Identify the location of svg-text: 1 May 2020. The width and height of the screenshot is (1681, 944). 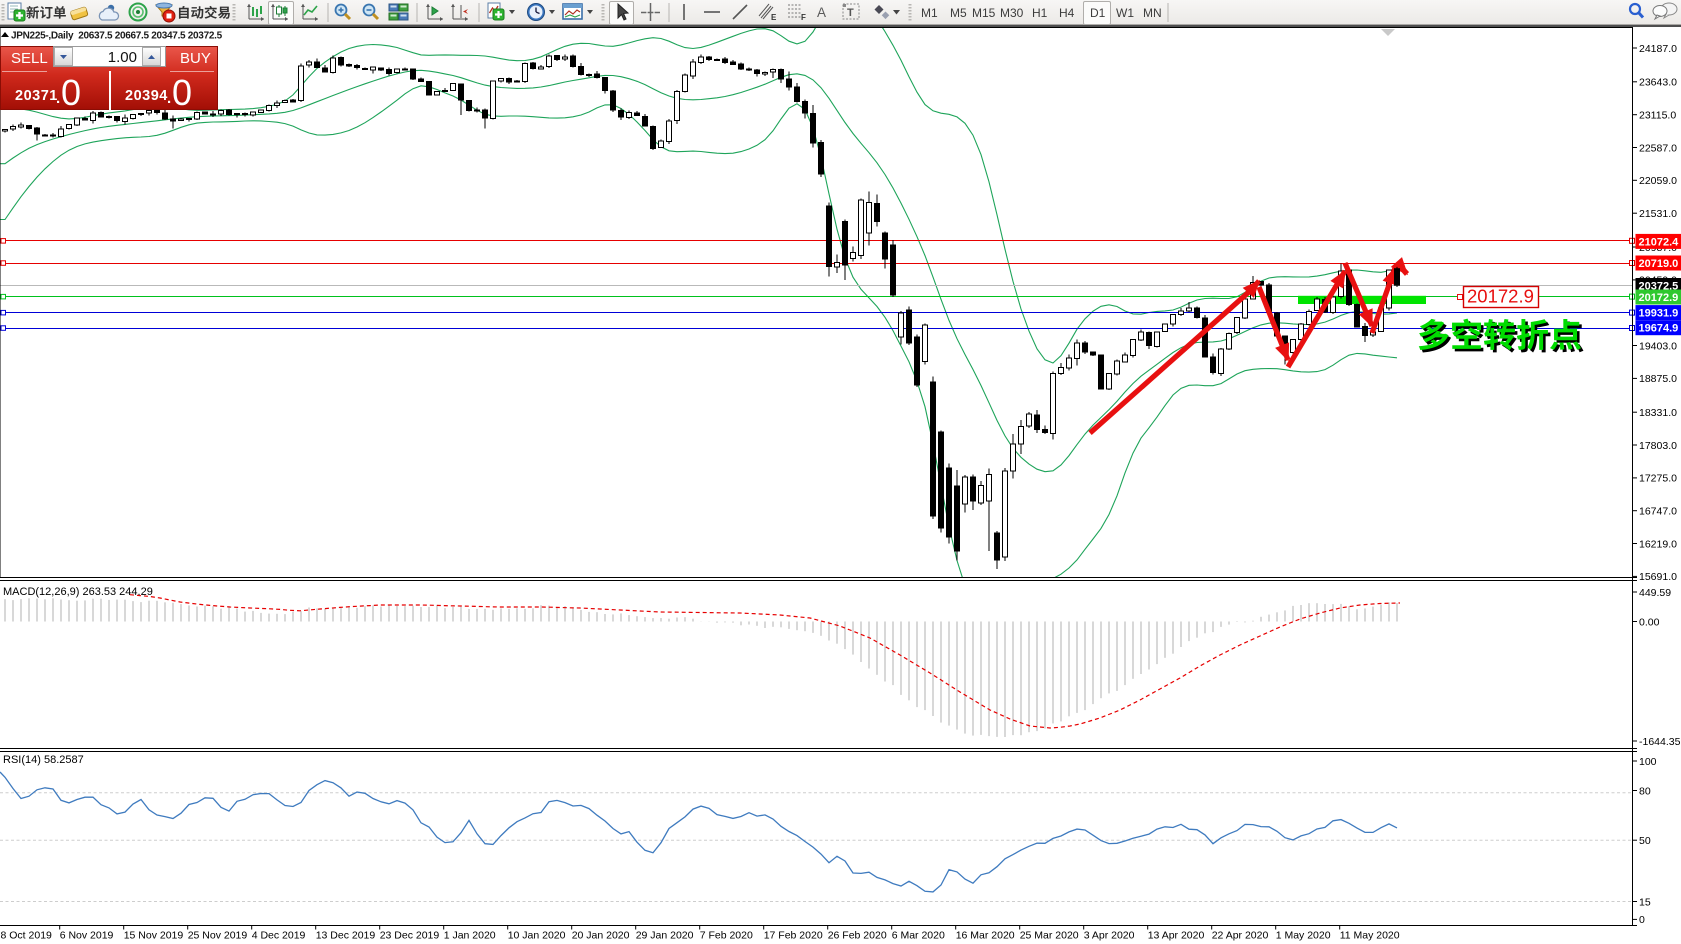
(1303, 936).